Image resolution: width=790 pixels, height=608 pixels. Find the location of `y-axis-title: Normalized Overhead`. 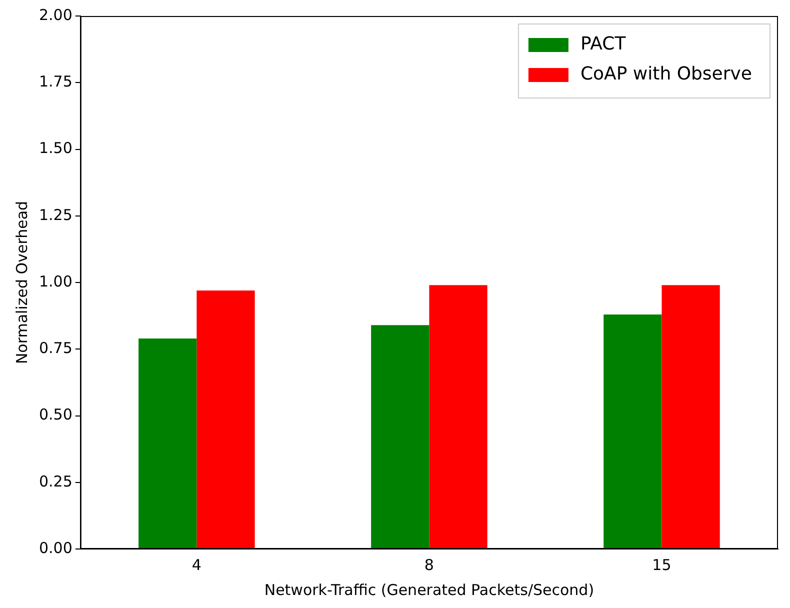

y-axis-title: Normalized Overhead is located at coordinates (21, 282).